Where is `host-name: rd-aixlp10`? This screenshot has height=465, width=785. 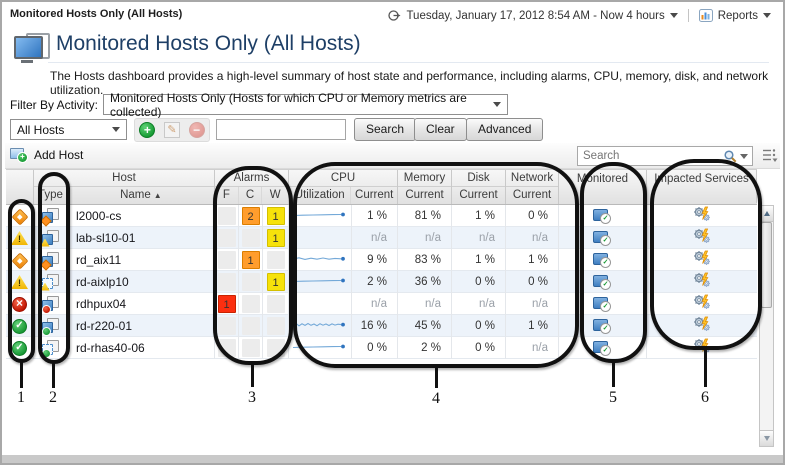 host-name: rd-aixlp10 is located at coordinates (141, 282).